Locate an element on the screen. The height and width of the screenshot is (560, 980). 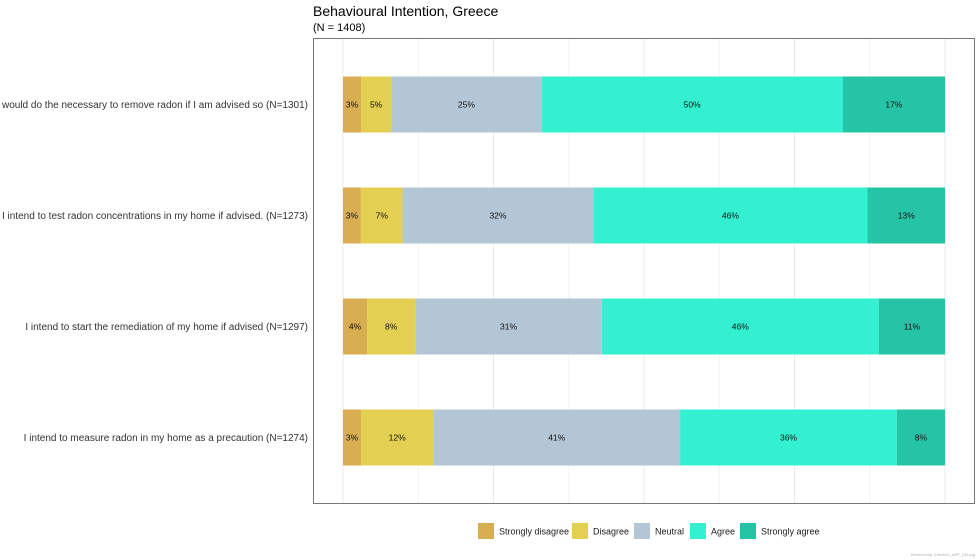
bar-segment-label: 41% is located at coordinates (556, 438).